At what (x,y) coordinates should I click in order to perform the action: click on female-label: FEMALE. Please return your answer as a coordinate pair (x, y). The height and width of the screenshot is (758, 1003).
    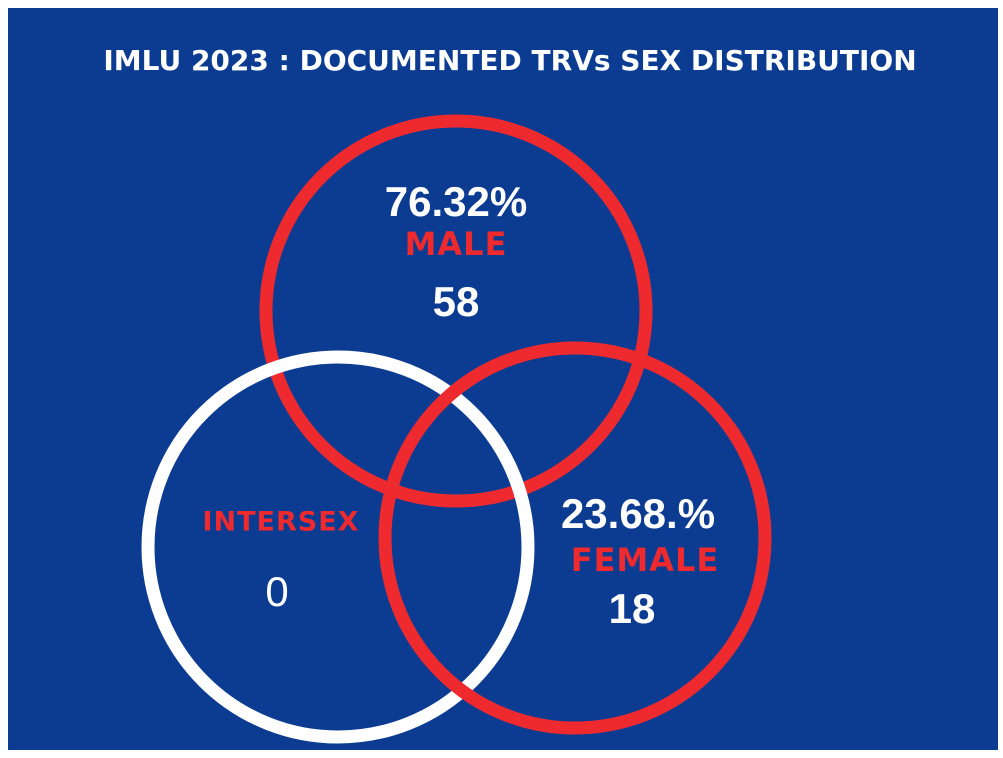
    Looking at the image, I should click on (645, 560).